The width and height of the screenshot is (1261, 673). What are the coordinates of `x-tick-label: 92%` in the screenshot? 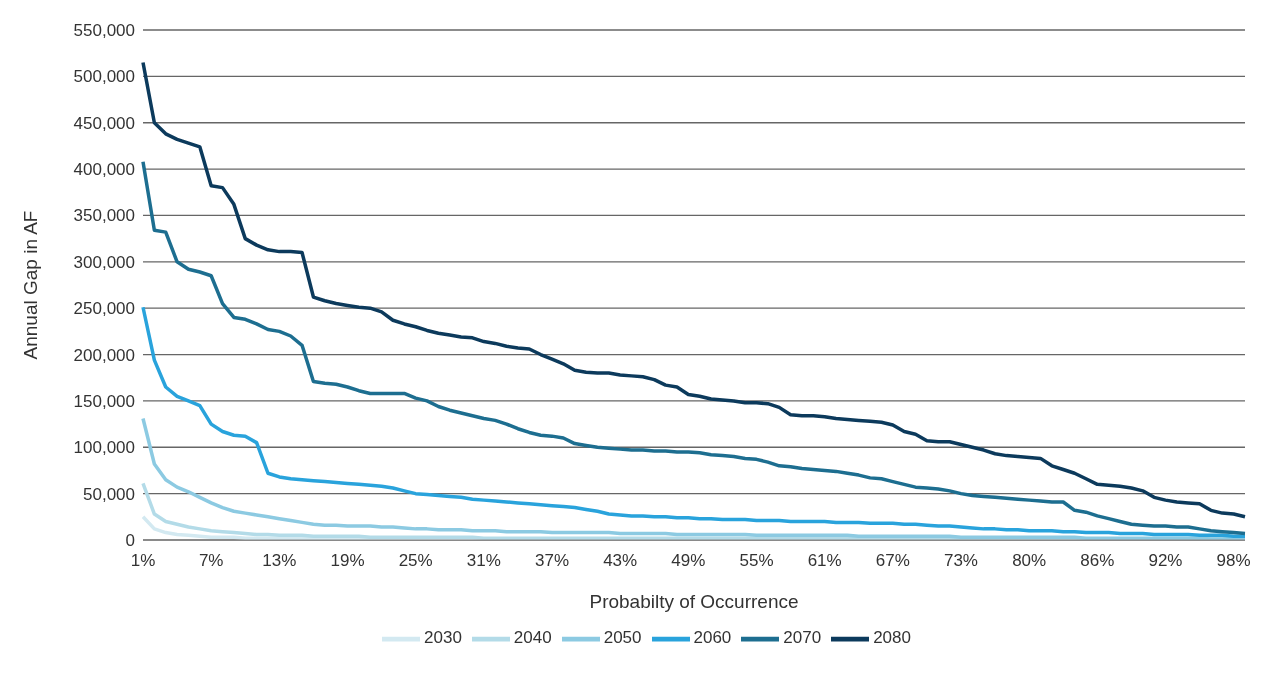 It's located at (1165, 561).